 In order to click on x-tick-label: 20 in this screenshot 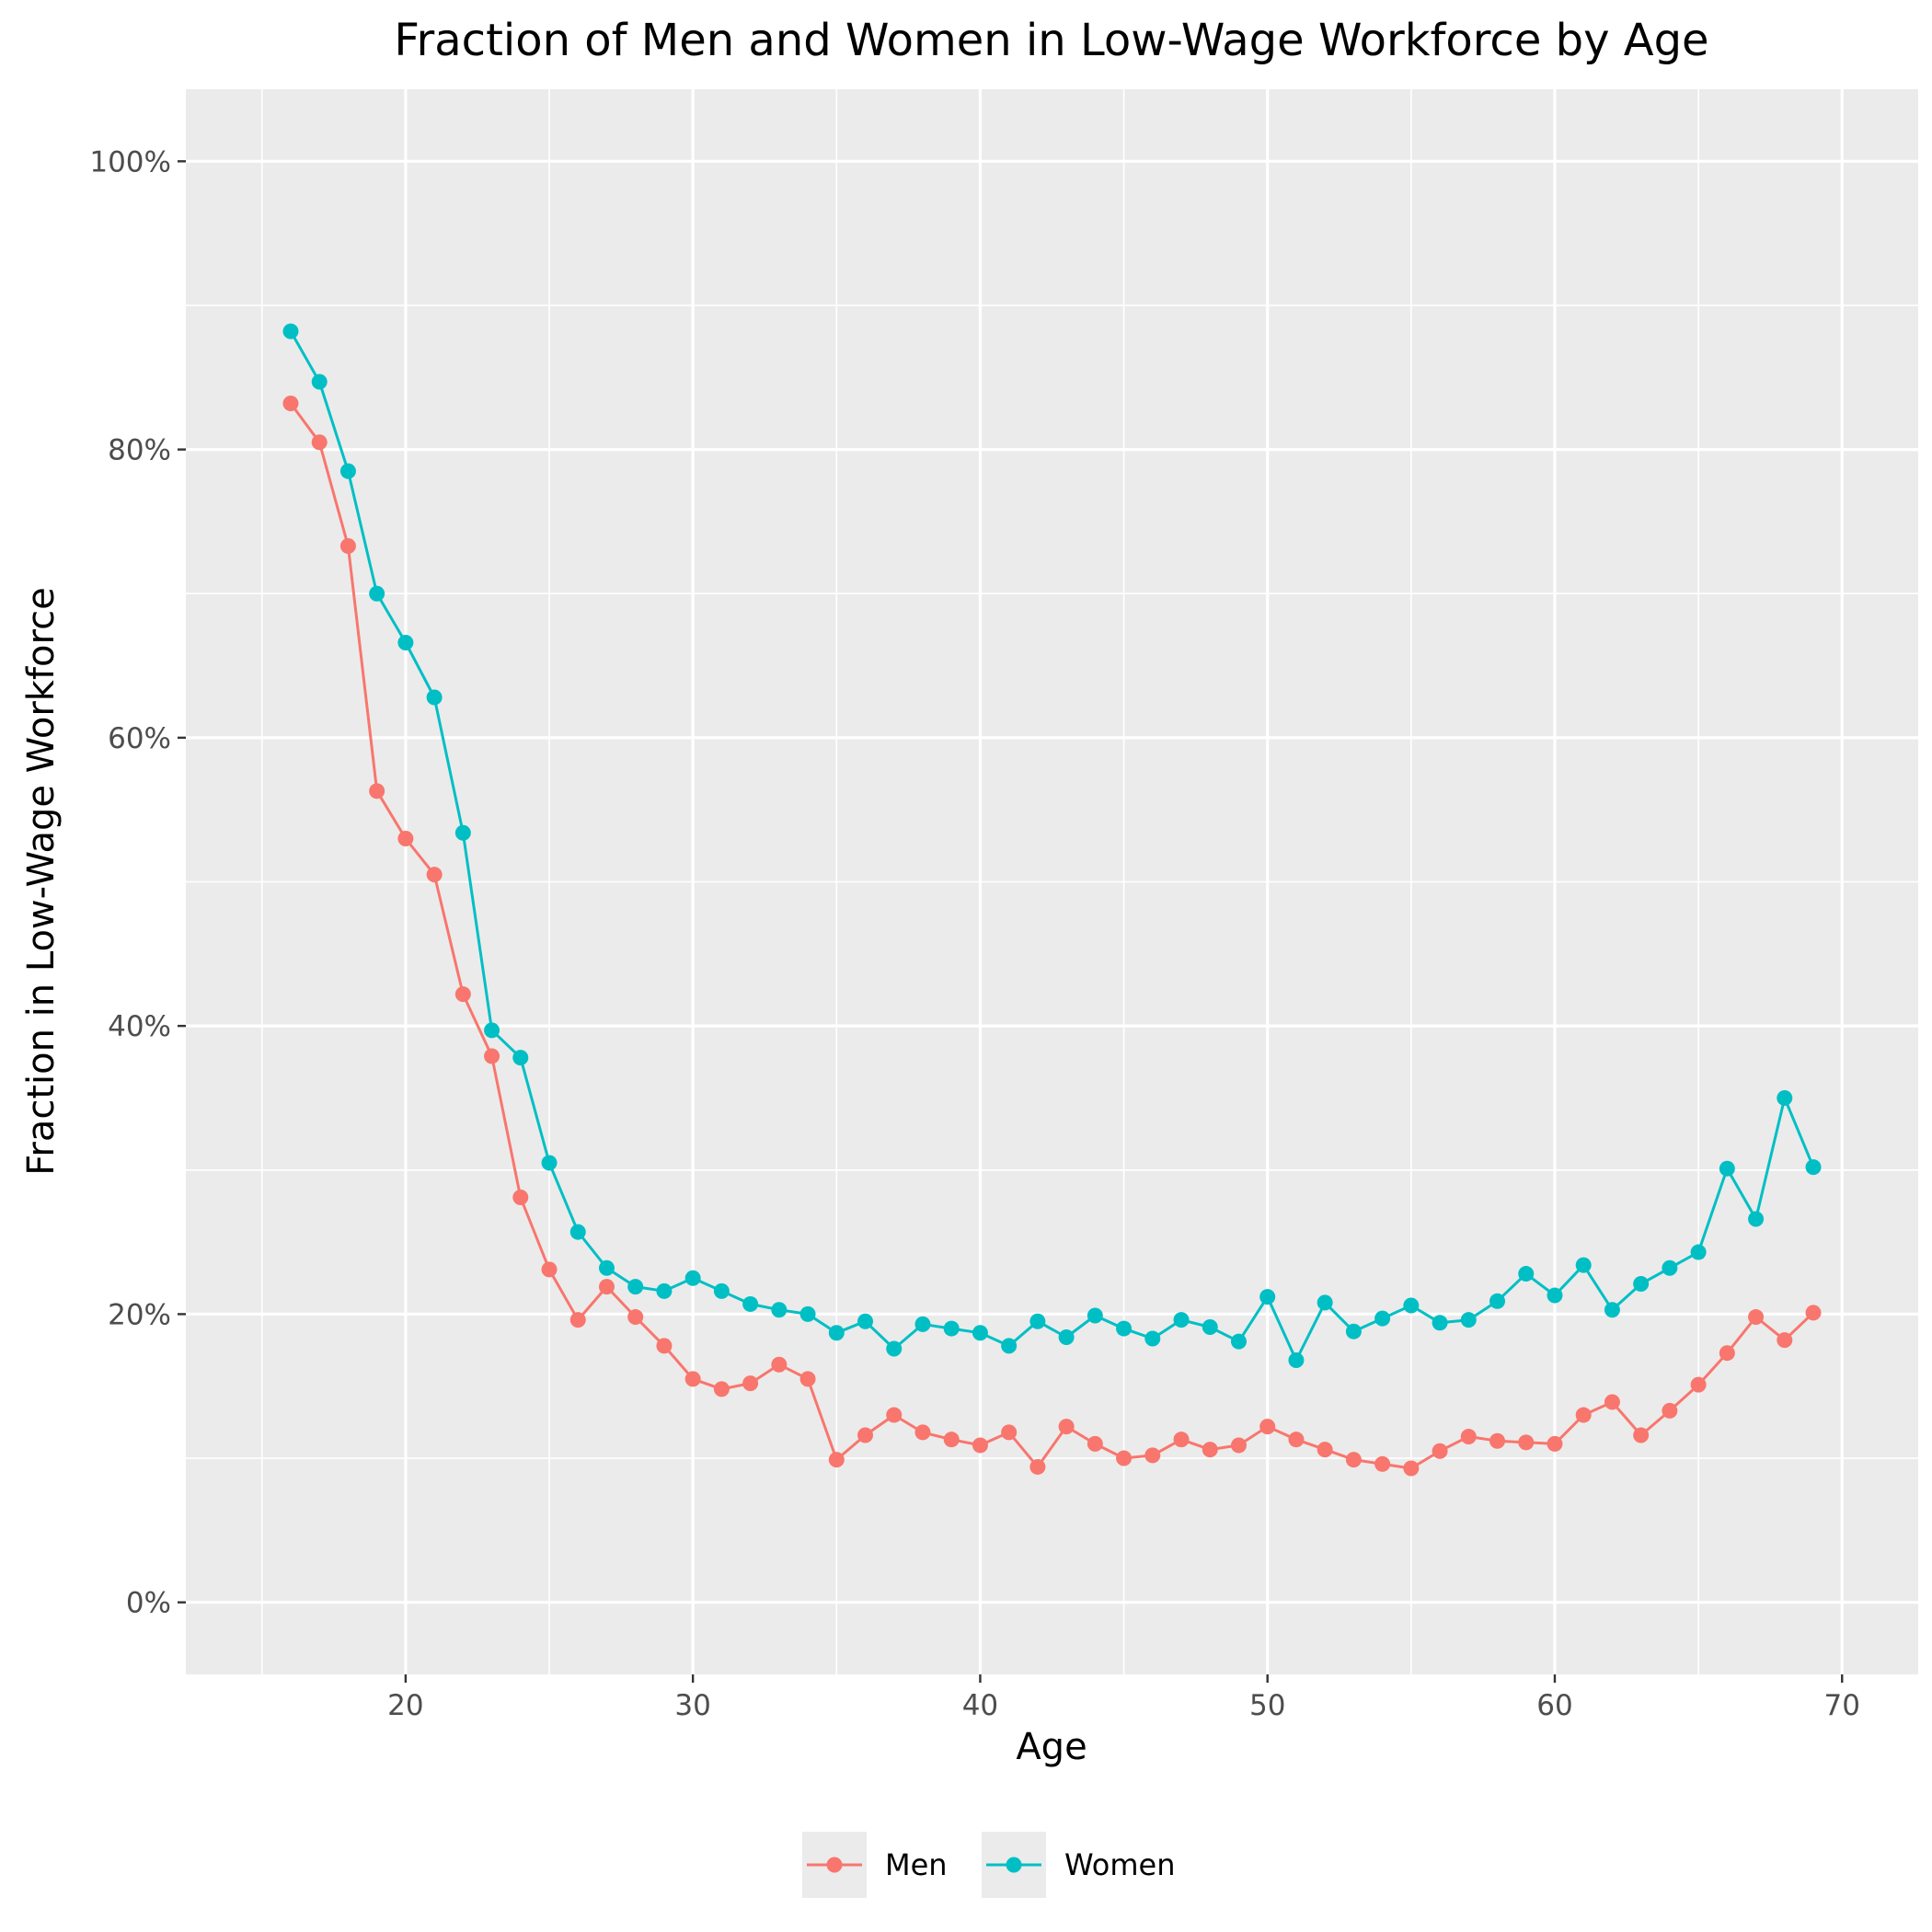, I will do `click(405, 1705)`.